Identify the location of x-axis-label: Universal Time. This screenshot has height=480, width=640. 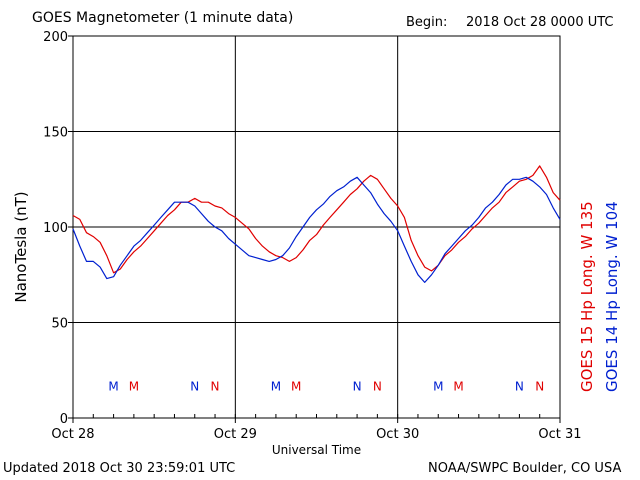
(316, 450).